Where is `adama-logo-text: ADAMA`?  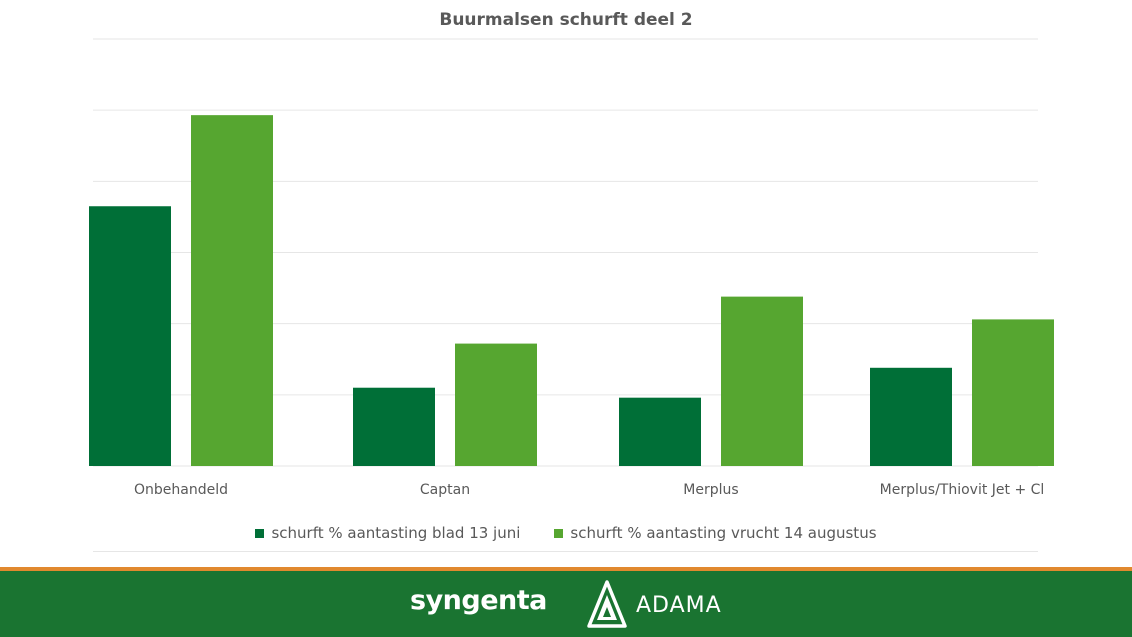 adama-logo-text: ADAMA is located at coordinates (679, 605).